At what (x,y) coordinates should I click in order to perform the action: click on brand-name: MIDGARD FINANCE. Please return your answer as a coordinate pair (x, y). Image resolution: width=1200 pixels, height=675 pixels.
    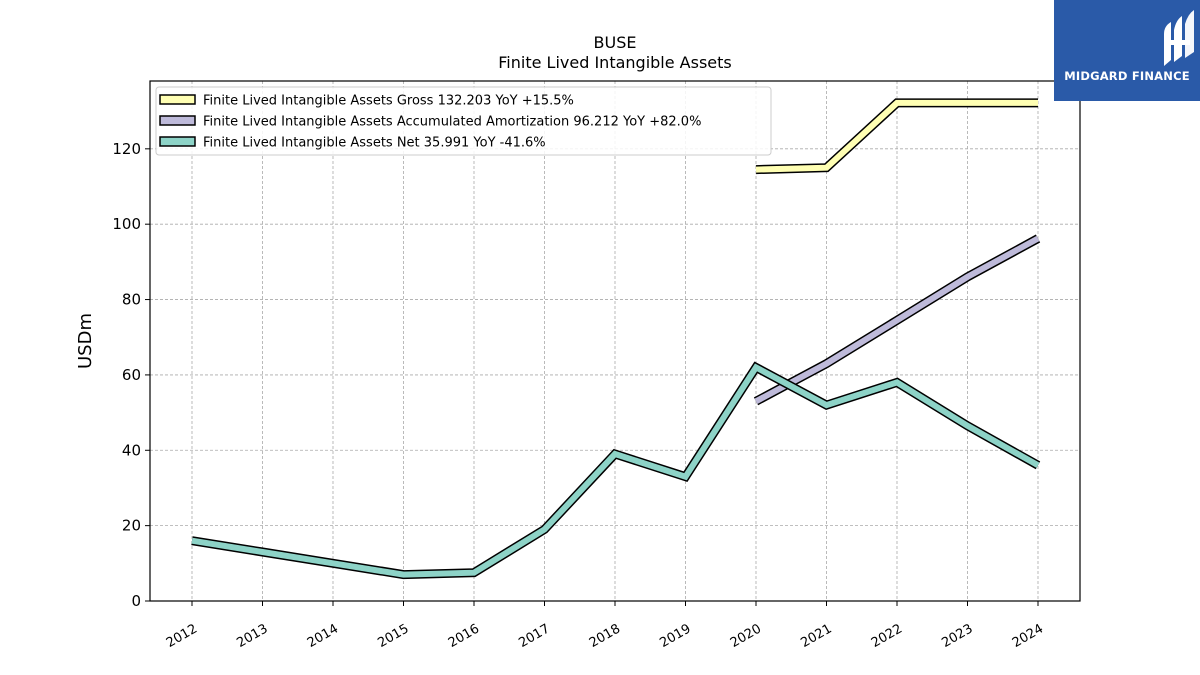
    Looking at the image, I should click on (1127, 76).